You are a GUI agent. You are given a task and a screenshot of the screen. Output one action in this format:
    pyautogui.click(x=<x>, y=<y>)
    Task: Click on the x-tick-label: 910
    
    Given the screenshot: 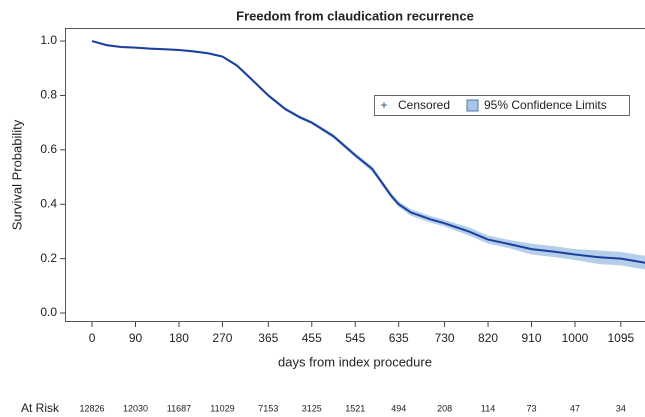 What is the action you would take?
    pyautogui.click(x=531, y=338)
    